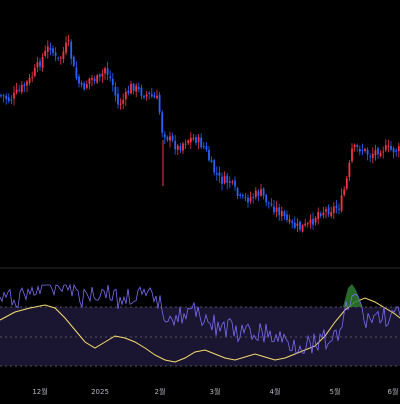 This screenshot has width=400, height=404. I want to click on x-tick-label: 4월, so click(275, 391).